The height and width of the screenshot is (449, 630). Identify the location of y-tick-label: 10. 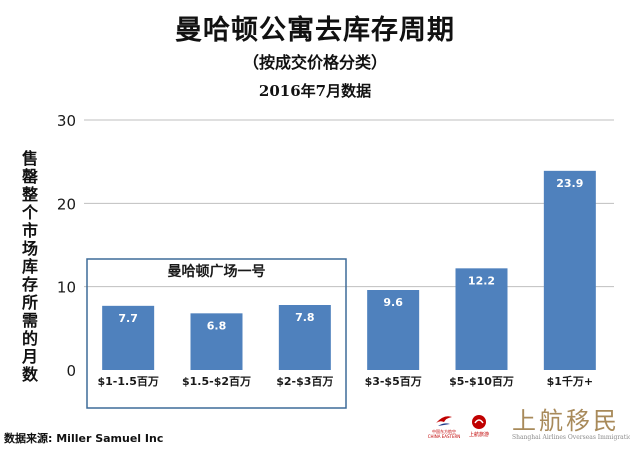
(66, 288).